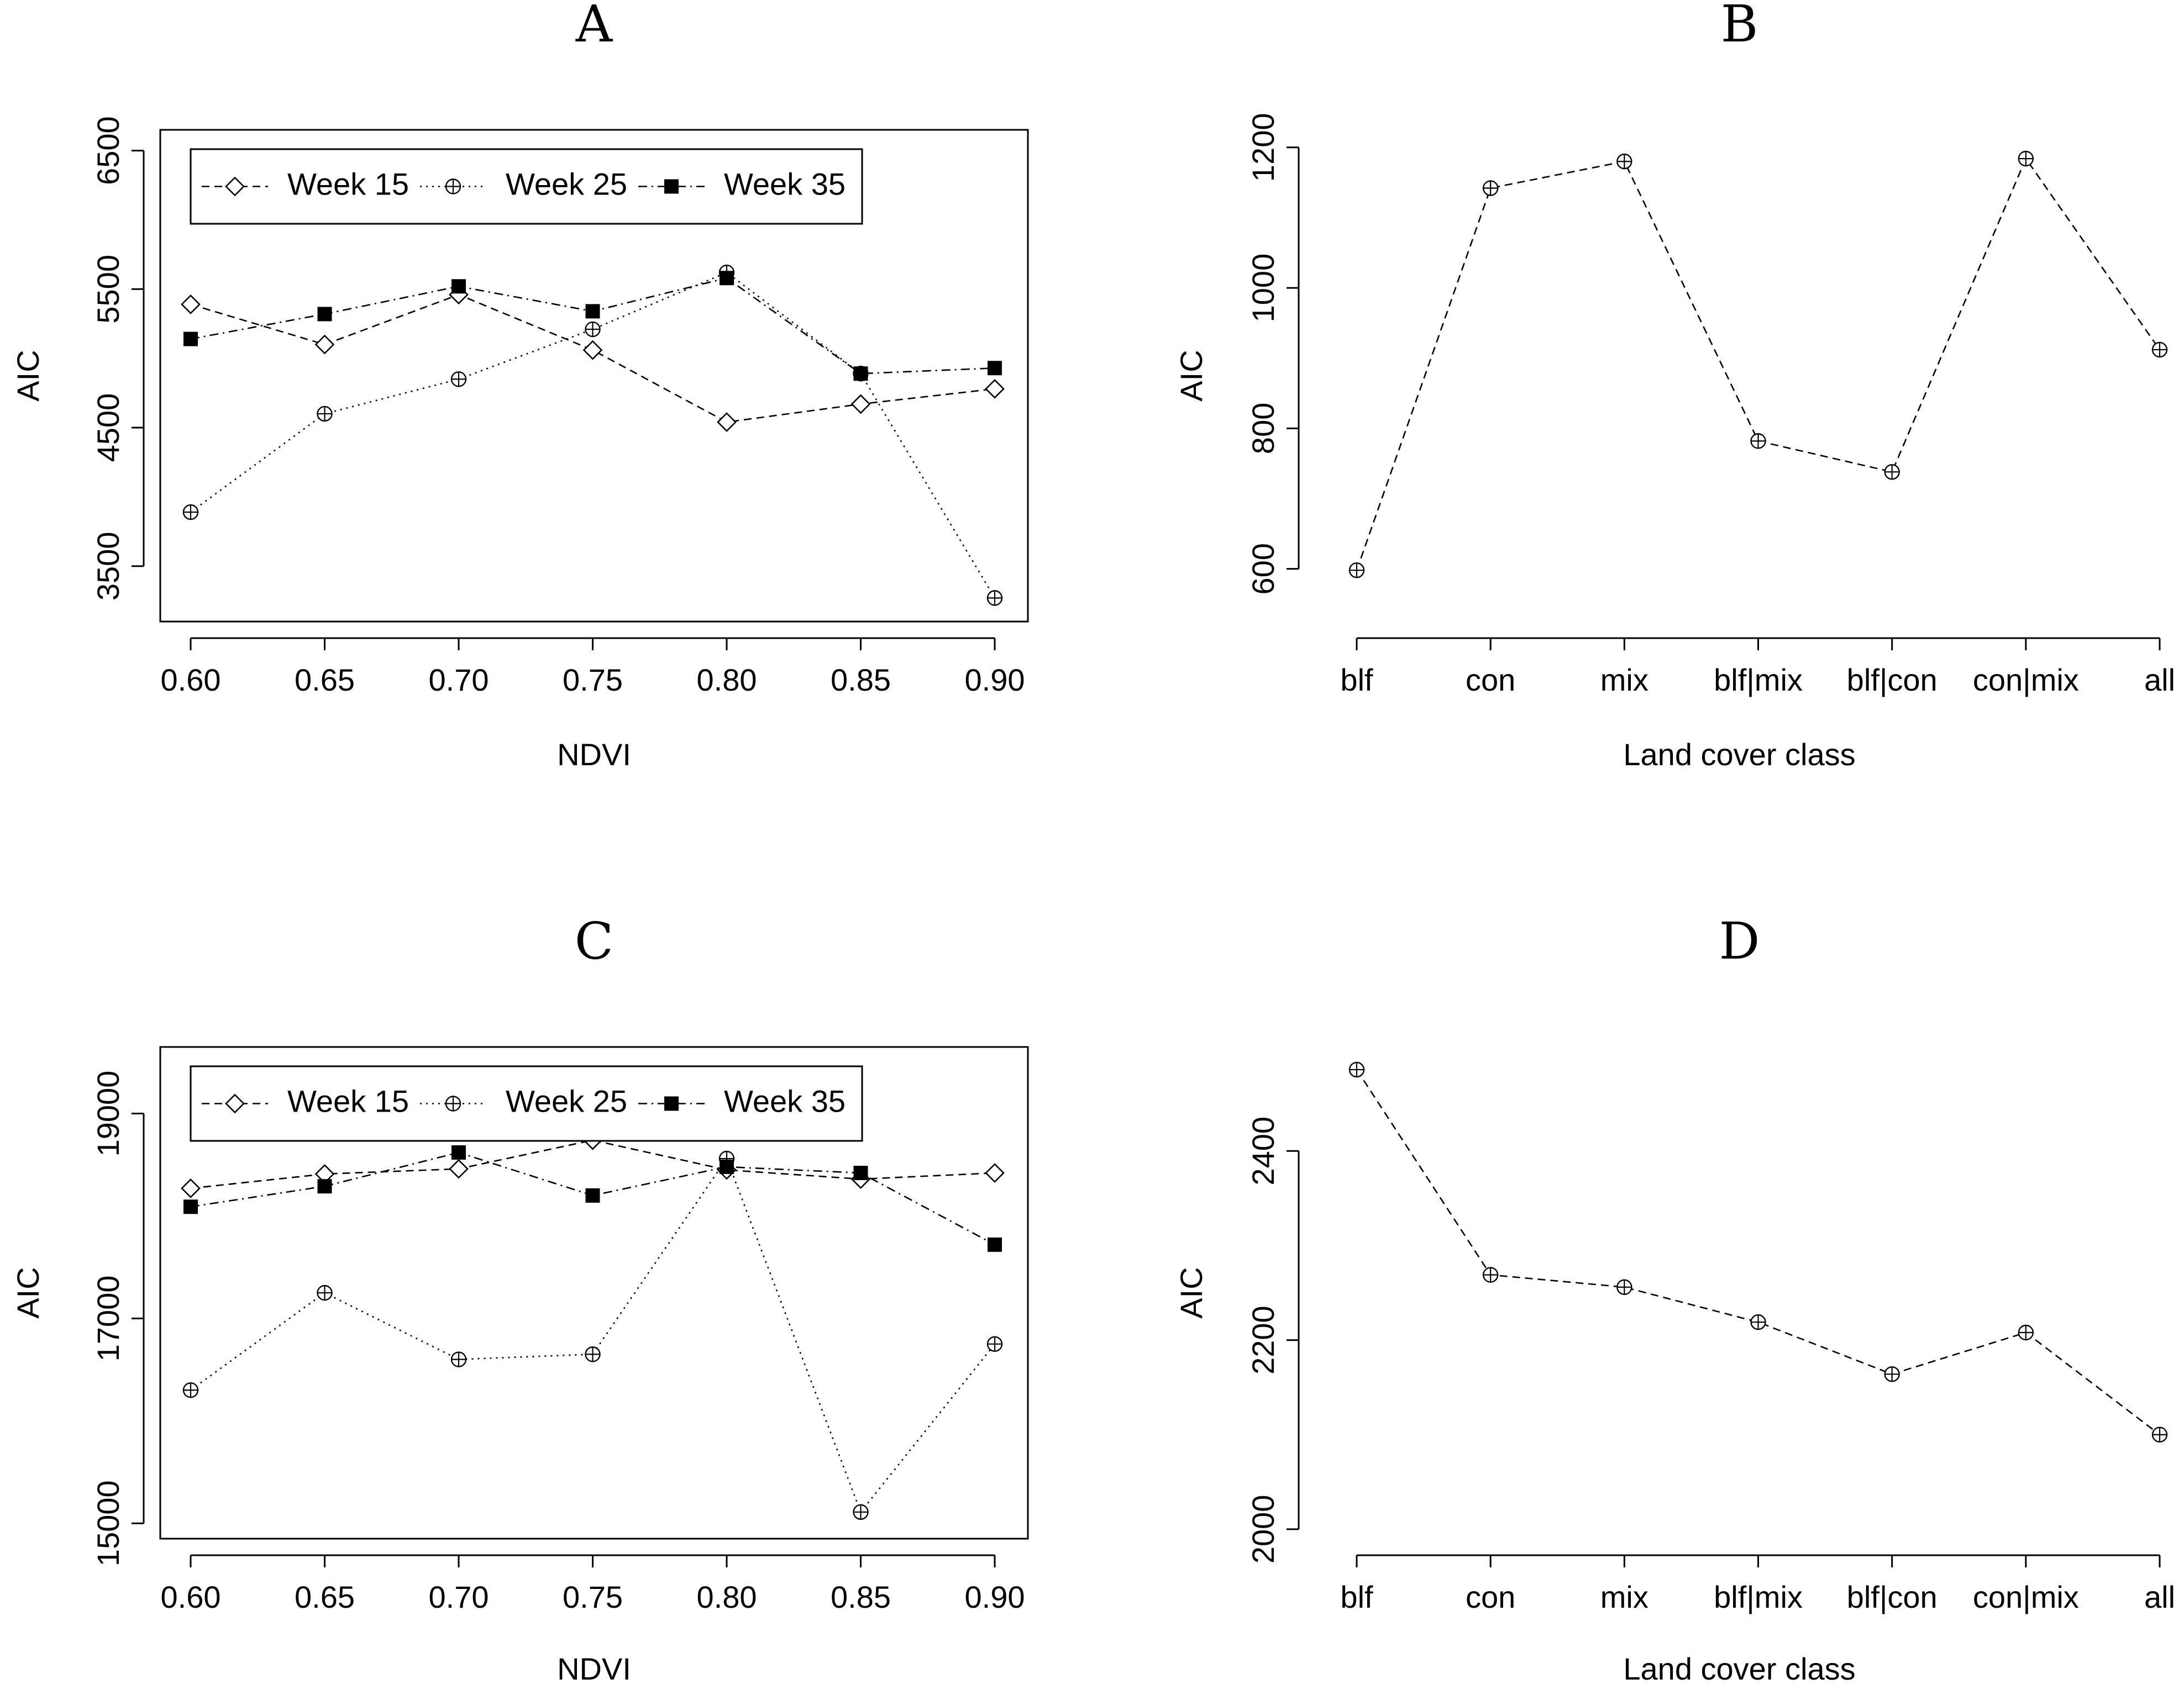 This screenshot has width=2184, height=1700. What do you see at coordinates (2159, 1597) in the screenshot?
I see `x-tick-label: all` at bounding box center [2159, 1597].